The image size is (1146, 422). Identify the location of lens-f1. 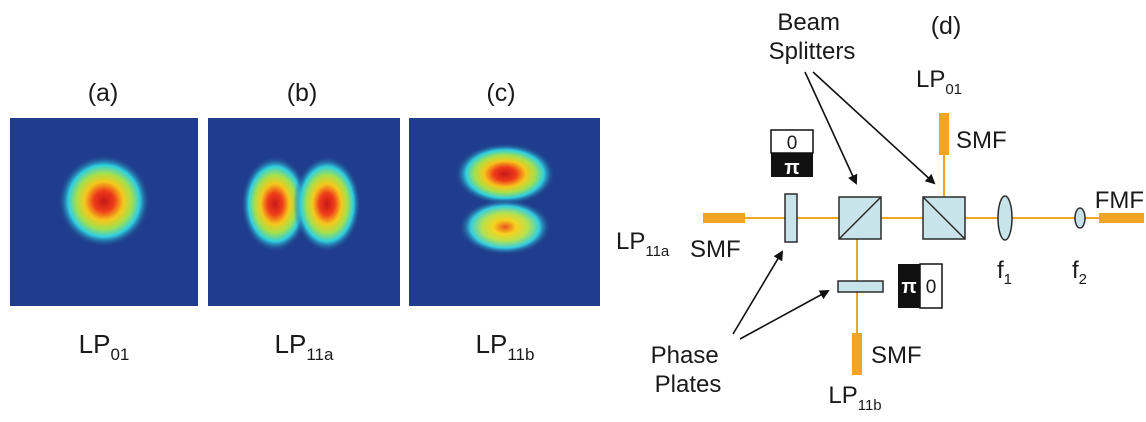
(1005, 218).